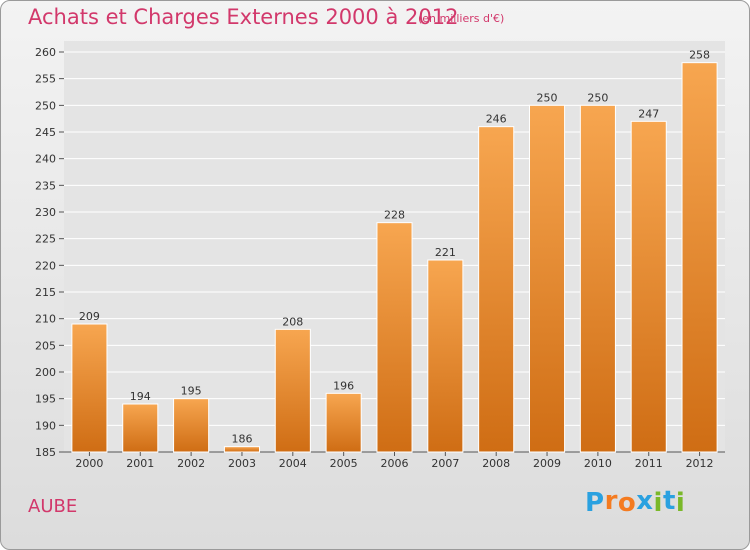 The height and width of the screenshot is (550, 750). What do you see at coordinates (394, 337) in the screenshot?
I see `bar-2006` at bounding box center [394, 337].